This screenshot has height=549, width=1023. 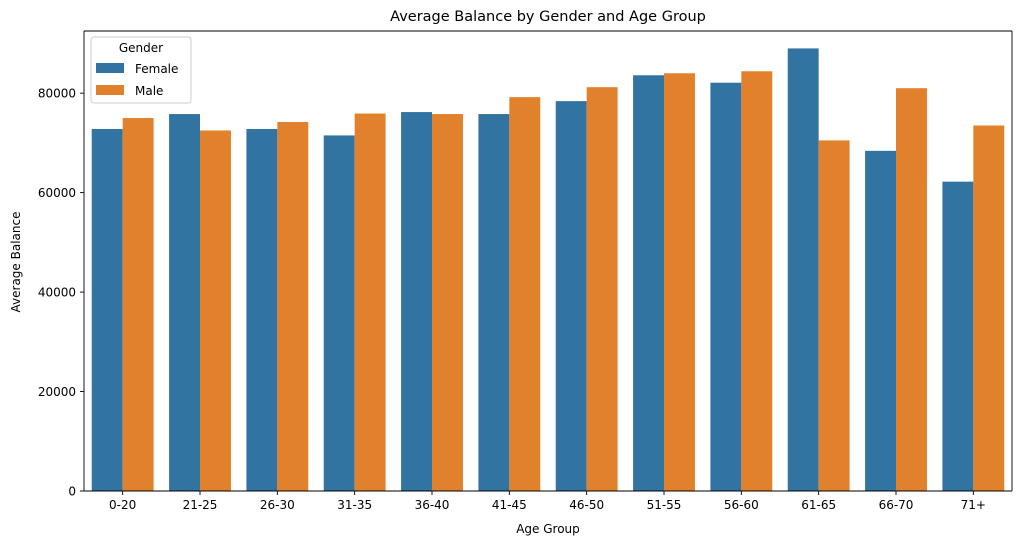 What do you see at coordinates (149, 91) in the screenshot?
I see `legend-label-male: Male` at bounding box center [149, 91].